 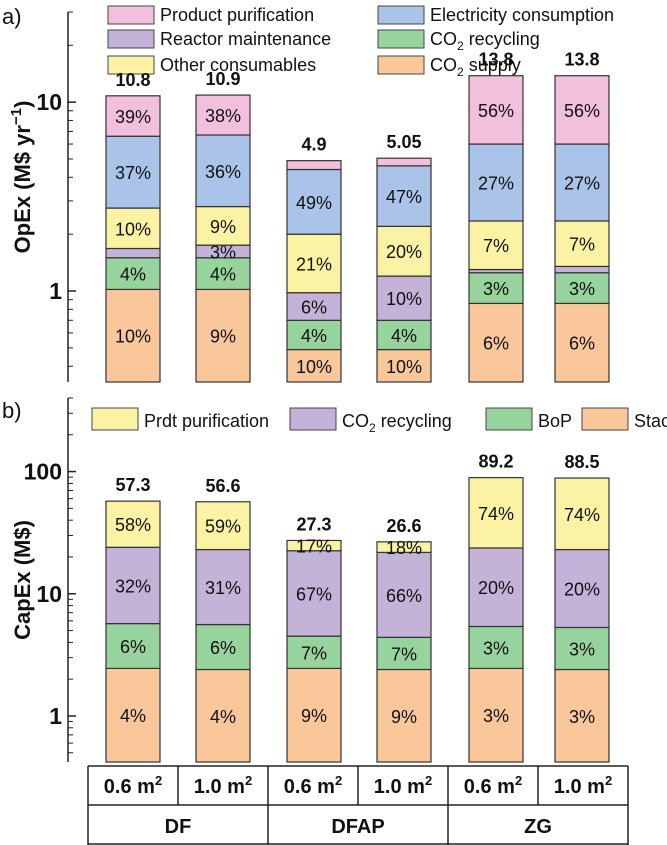 I want to click on panel-label: b), so click(x=12, y=410).